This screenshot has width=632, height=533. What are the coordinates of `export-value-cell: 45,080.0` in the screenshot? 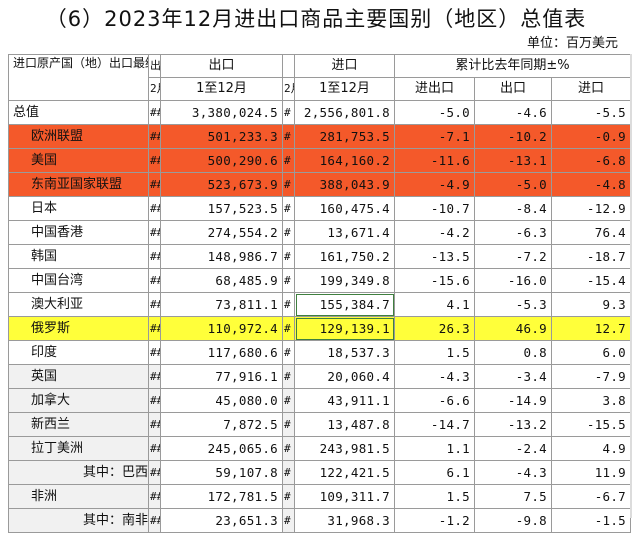 It's located at (221, 400).